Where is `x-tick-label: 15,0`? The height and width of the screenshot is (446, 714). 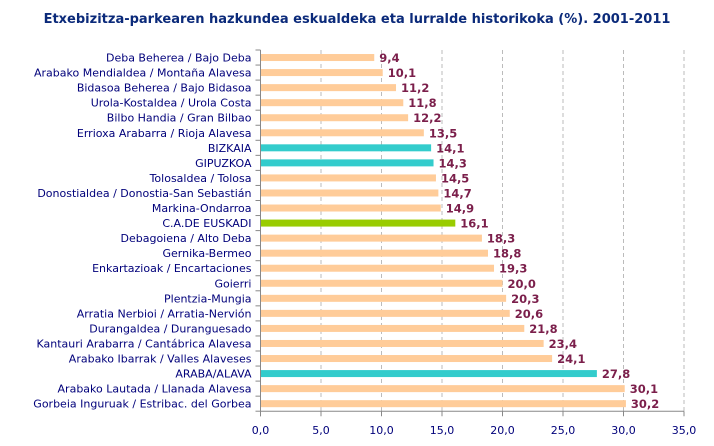 x-tick-label: 15,0 is located at coordinates (442, 430).